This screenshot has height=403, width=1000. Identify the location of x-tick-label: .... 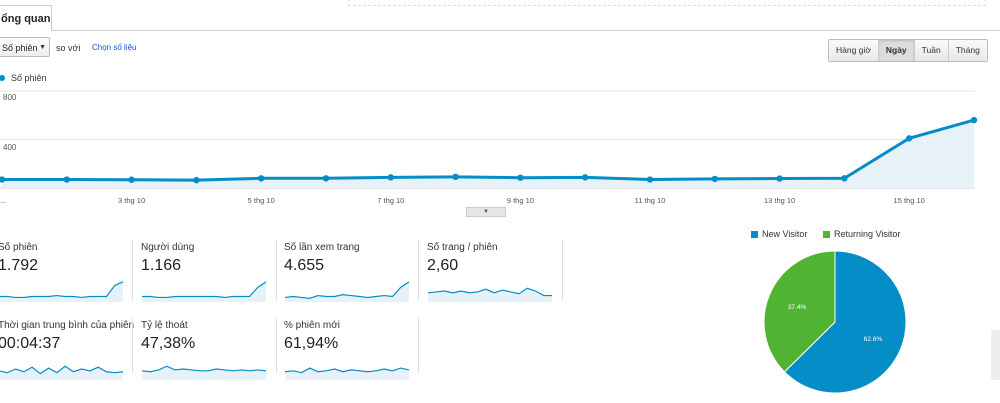
(3, 200).